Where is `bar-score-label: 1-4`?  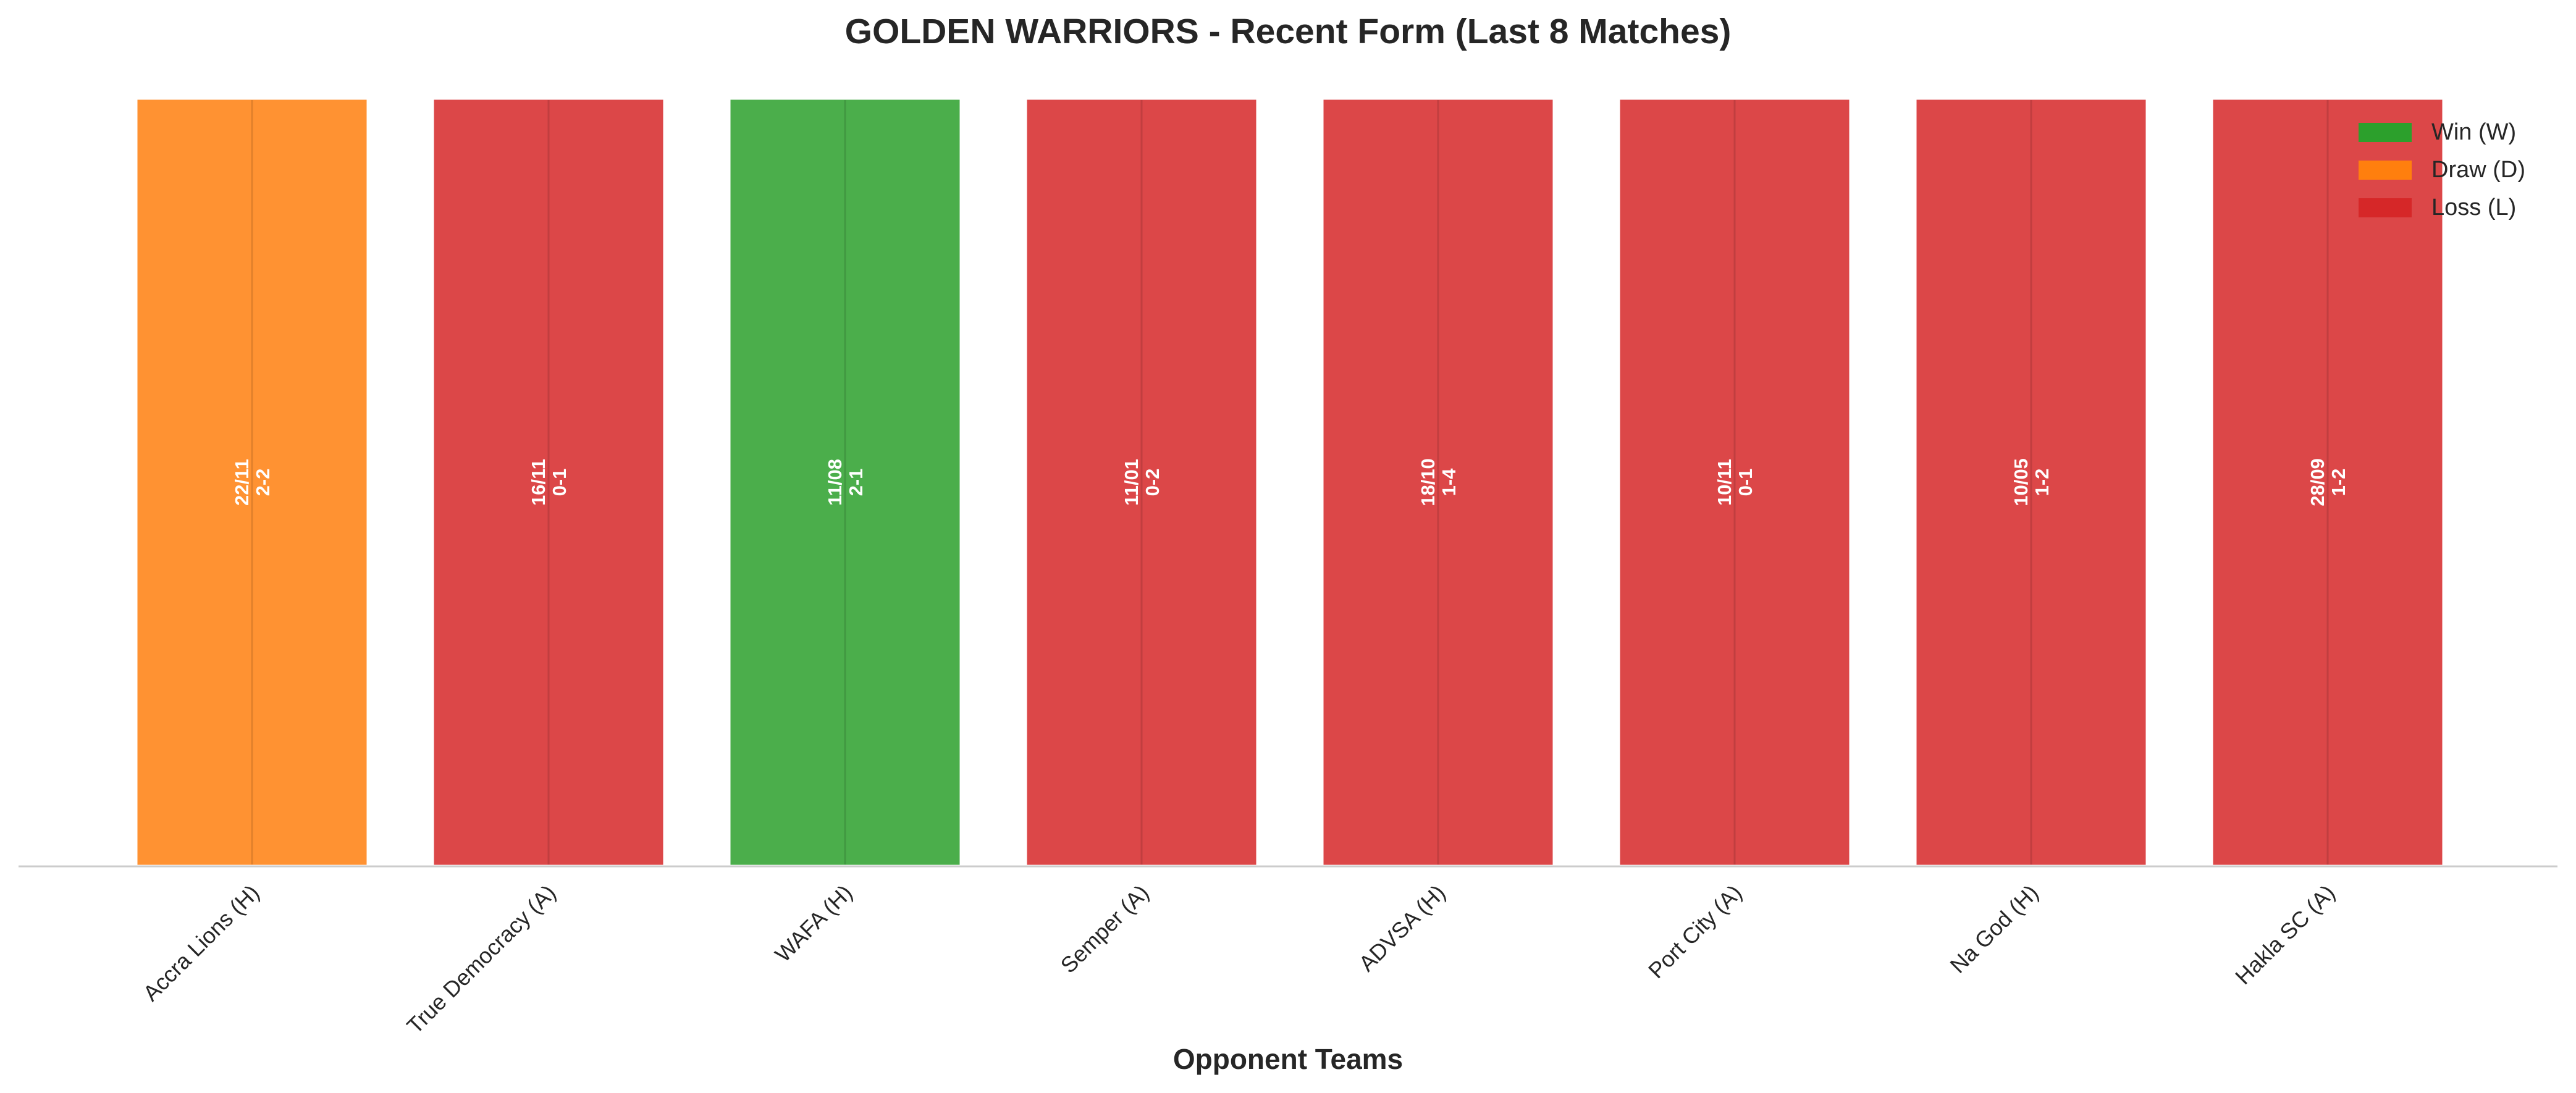
bar-score-label: 1-4 is located at coordinates (1449, 482).